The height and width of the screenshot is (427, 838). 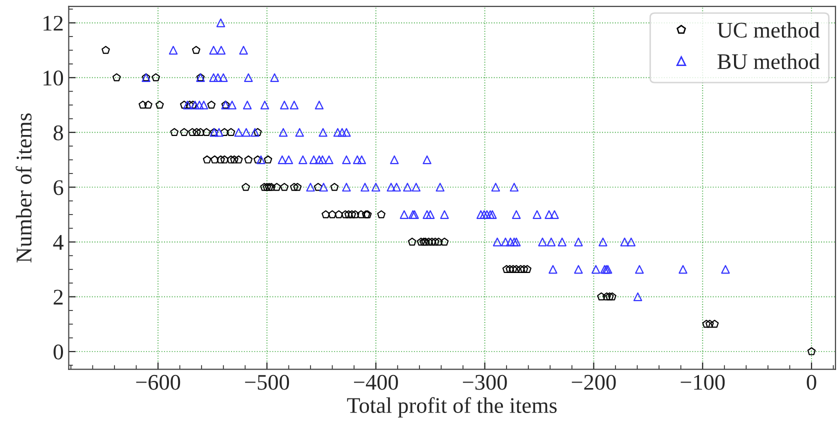 What do you see at coordinates (58, 297) in the screenshot?
I see `y-tick-label: 2` at bounding box center [58, 297].